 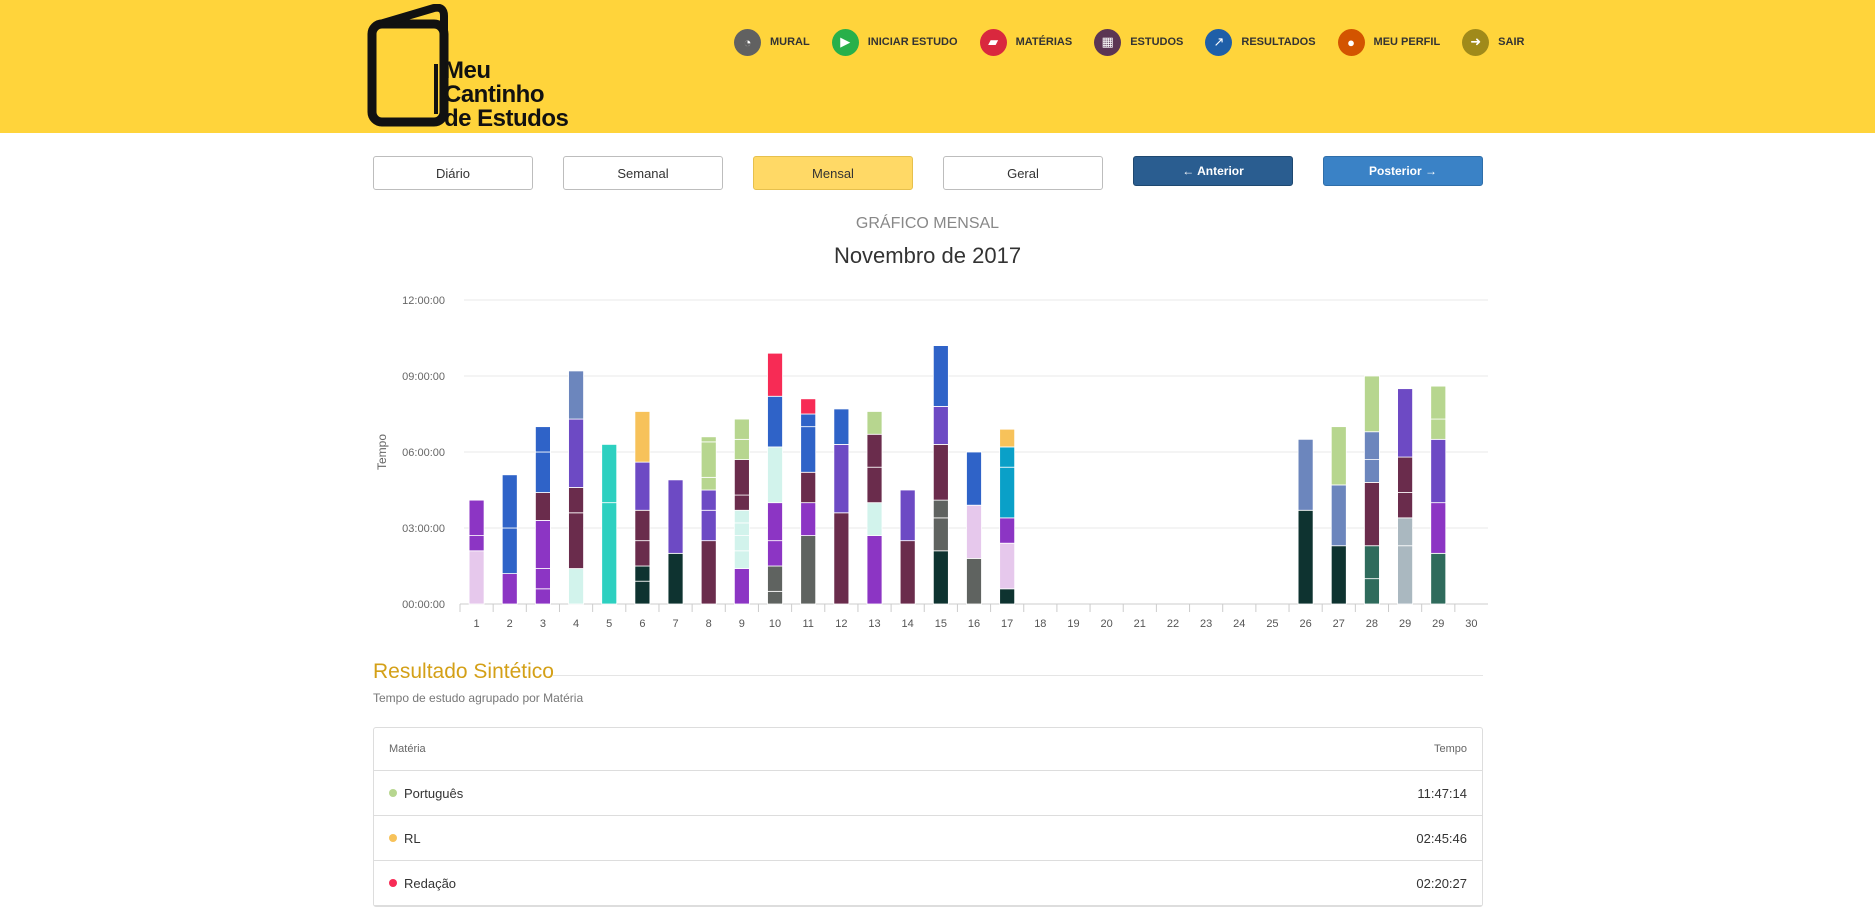 I want to click on chart-subtitle: GRÁFICO MENSAL, so click(x=927, y=223).